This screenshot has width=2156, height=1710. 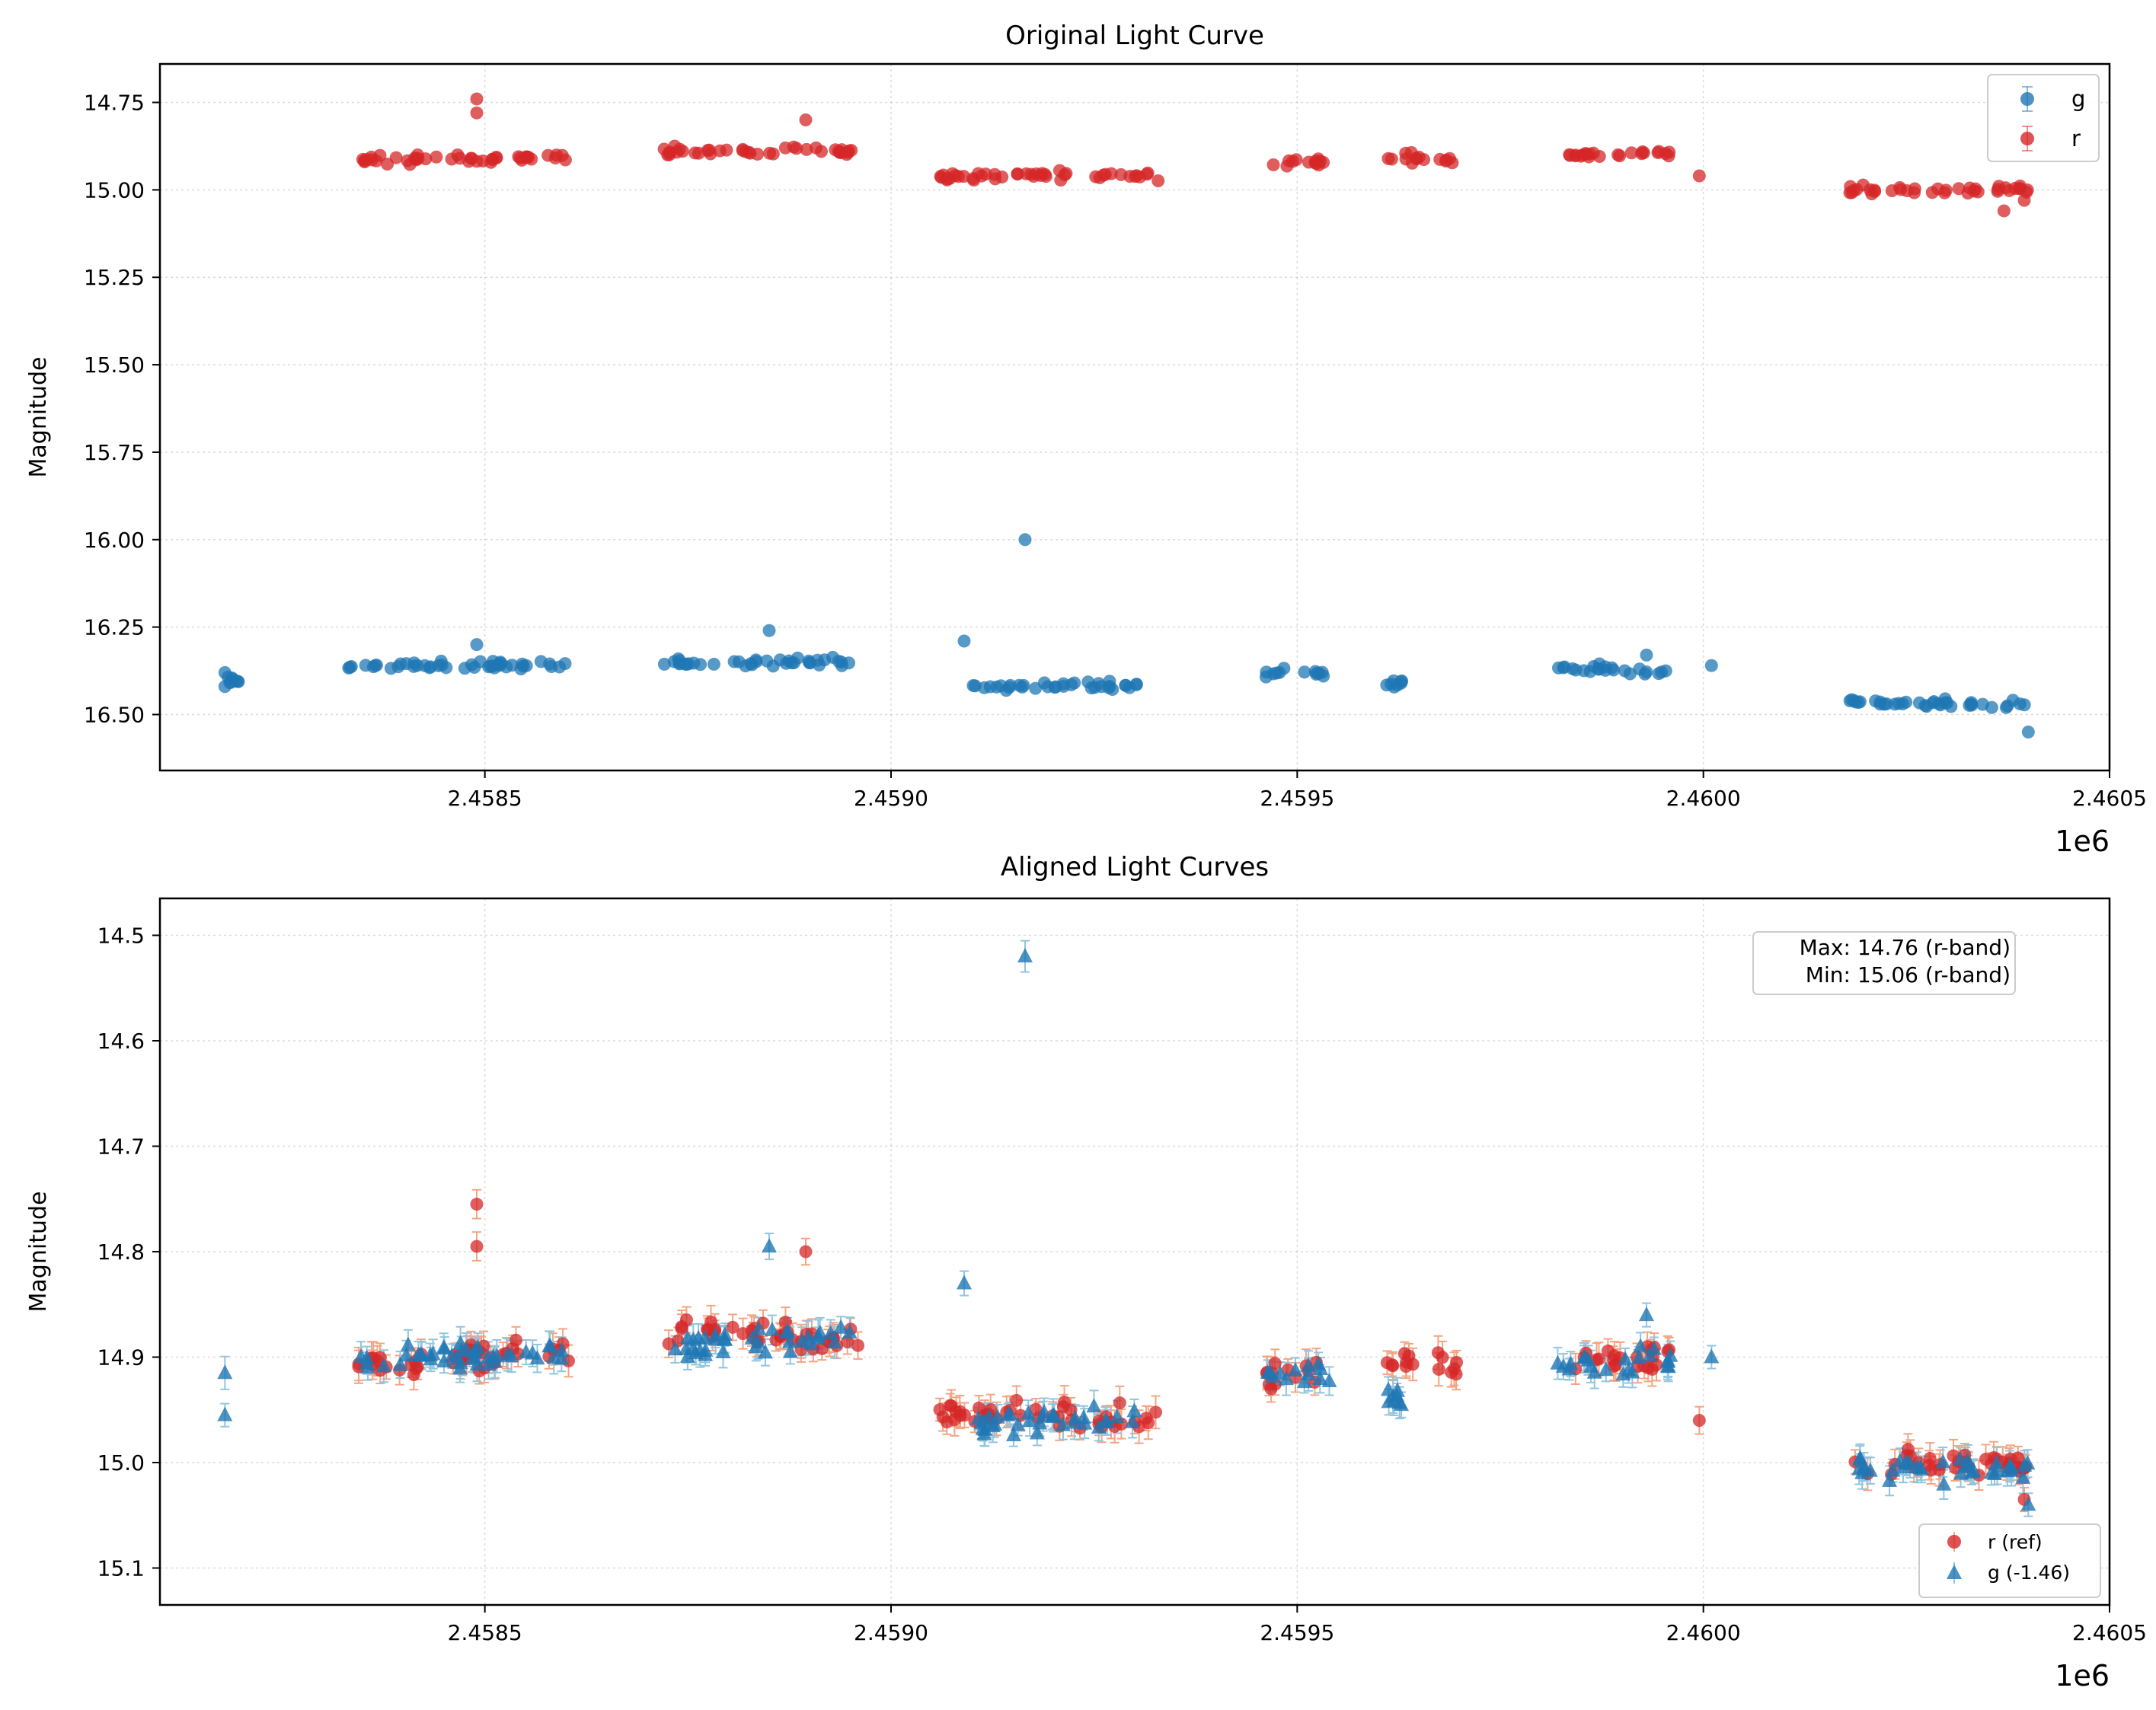 What do you see at coordinates (114, 277) in the screenshot?
I see `y-tick-label: 15.25` at bounding box center [114, 277].